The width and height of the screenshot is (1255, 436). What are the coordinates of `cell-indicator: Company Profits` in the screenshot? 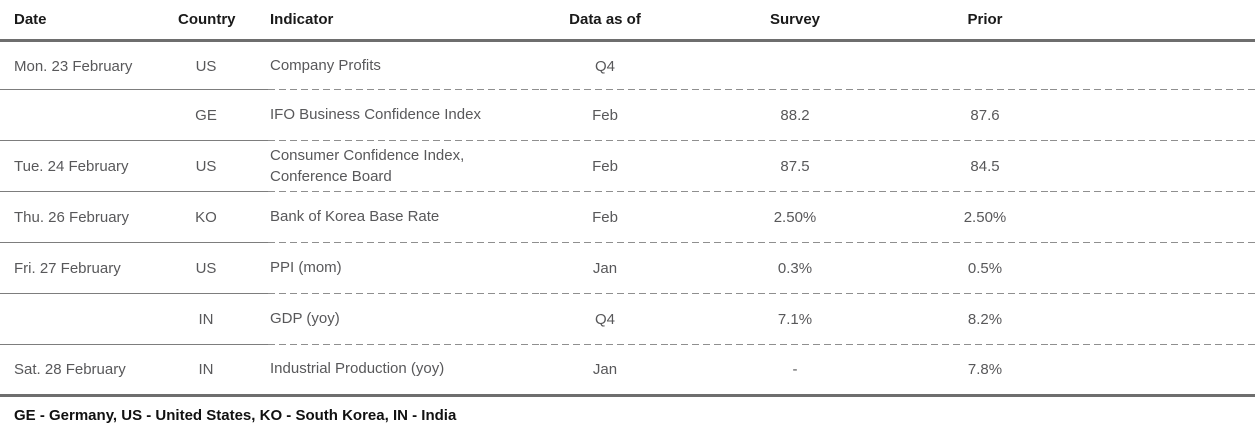 It's located at (404, 65).